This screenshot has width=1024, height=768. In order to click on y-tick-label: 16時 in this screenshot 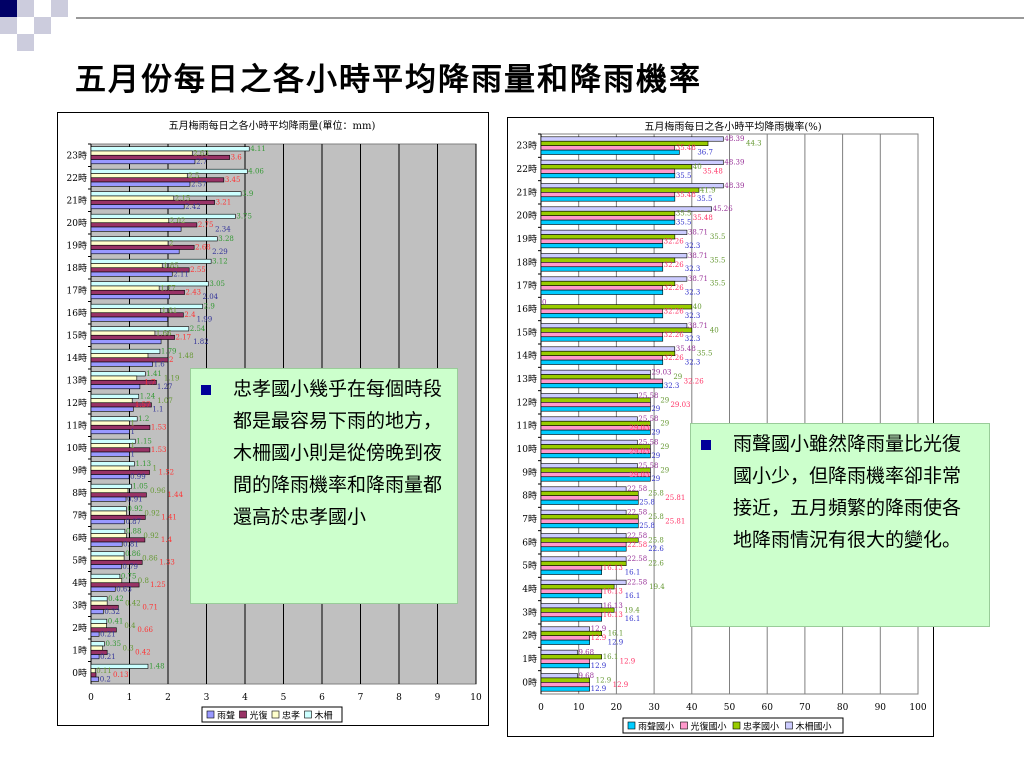, I will do `click(527, 309)`.